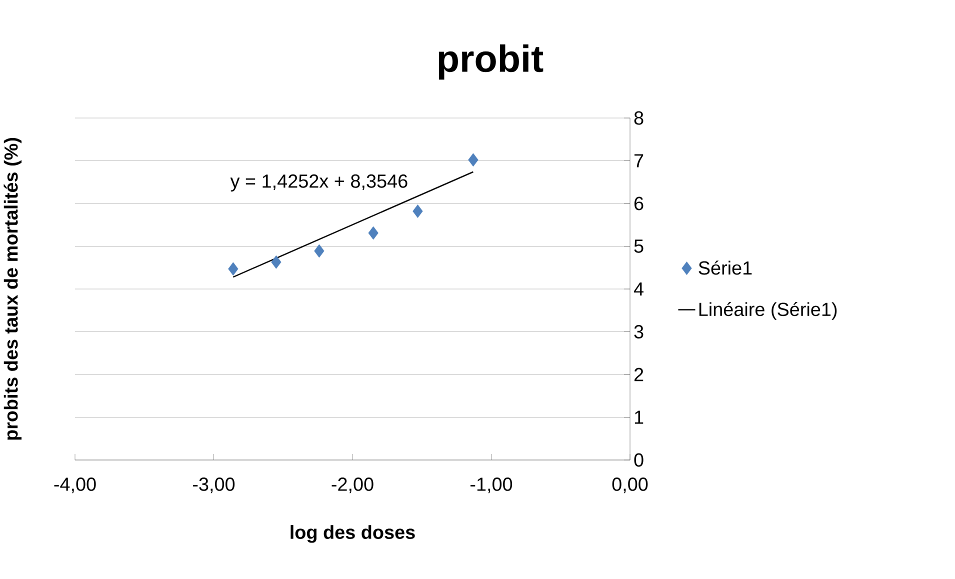 The image size is (955, 579). I want to click on x-tick-label: -1,00, so click(491, 486).